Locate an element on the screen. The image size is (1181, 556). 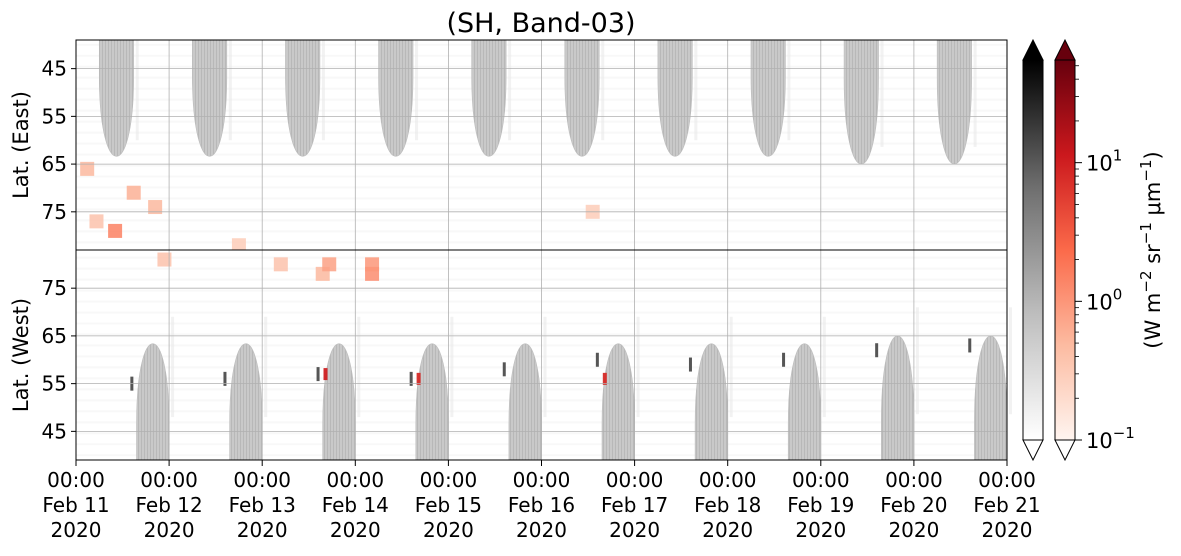
x-tick-label: 00:00 Feb 16 2020 is located at coordinates (541, 505).